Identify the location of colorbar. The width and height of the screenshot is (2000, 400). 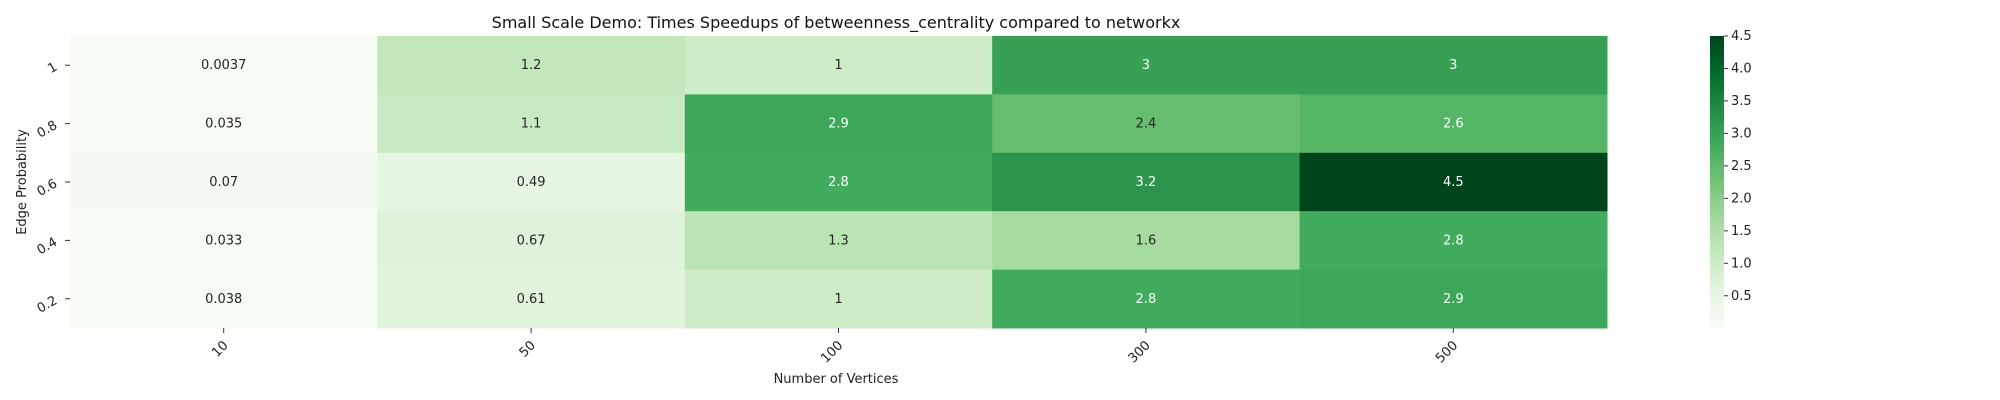
(1717, 182).